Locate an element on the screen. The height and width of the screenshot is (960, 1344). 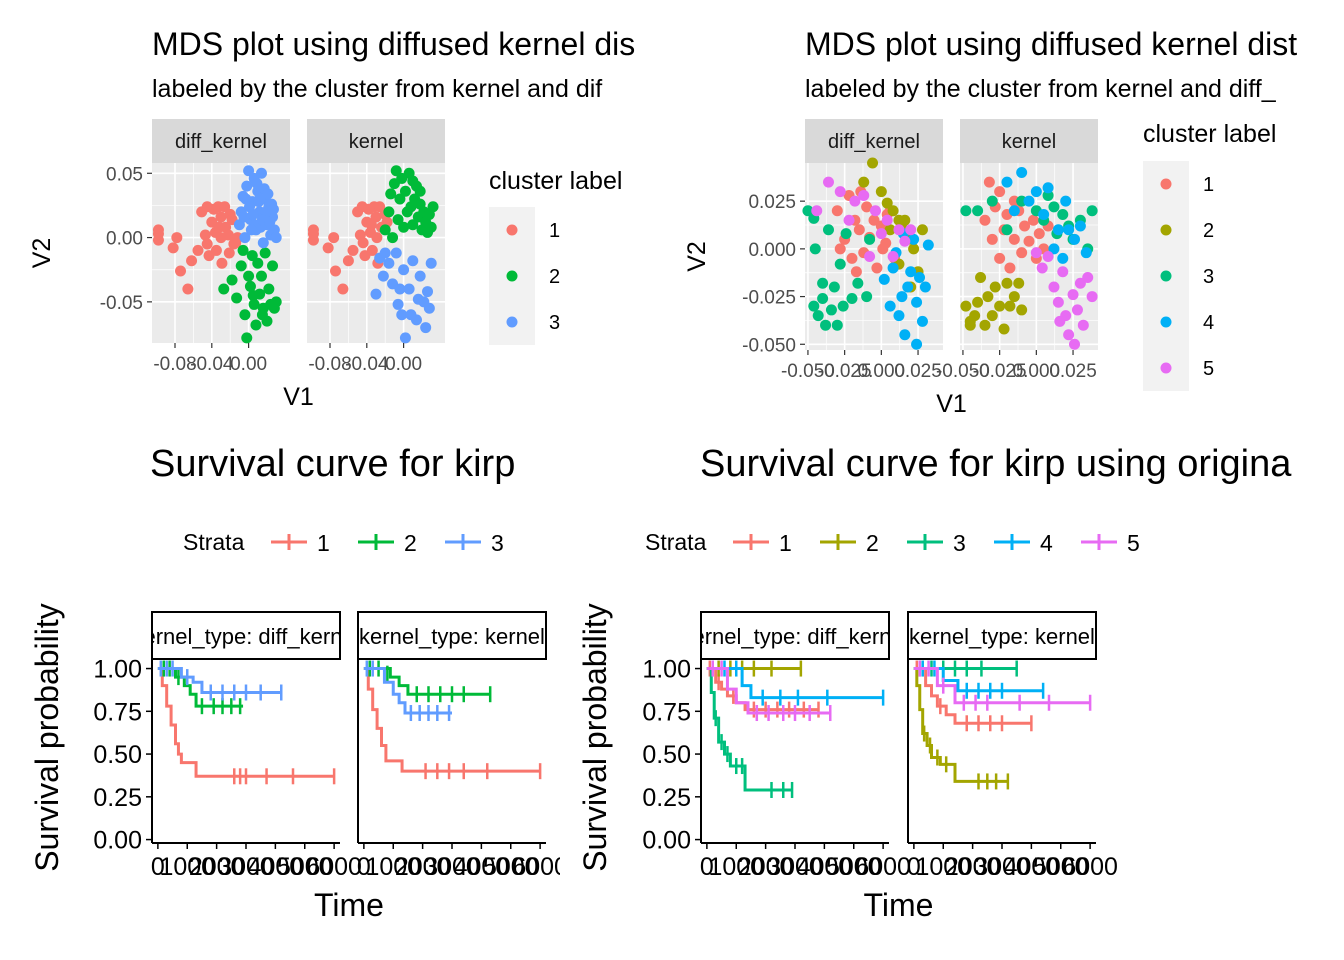
x-tick-label: 1000 is located at coordinates (943, 867).